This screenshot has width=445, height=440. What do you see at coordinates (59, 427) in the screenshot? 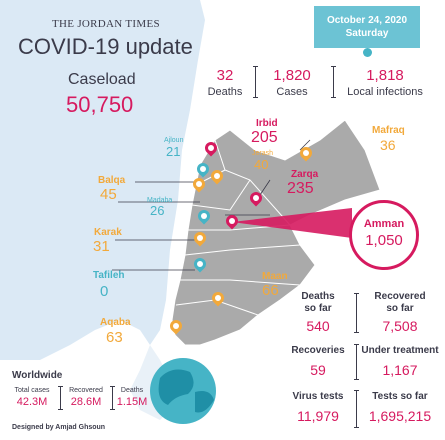
I see `designer-credit: Designed by Amjad Ghsoun` at bounding box center [59, 427].